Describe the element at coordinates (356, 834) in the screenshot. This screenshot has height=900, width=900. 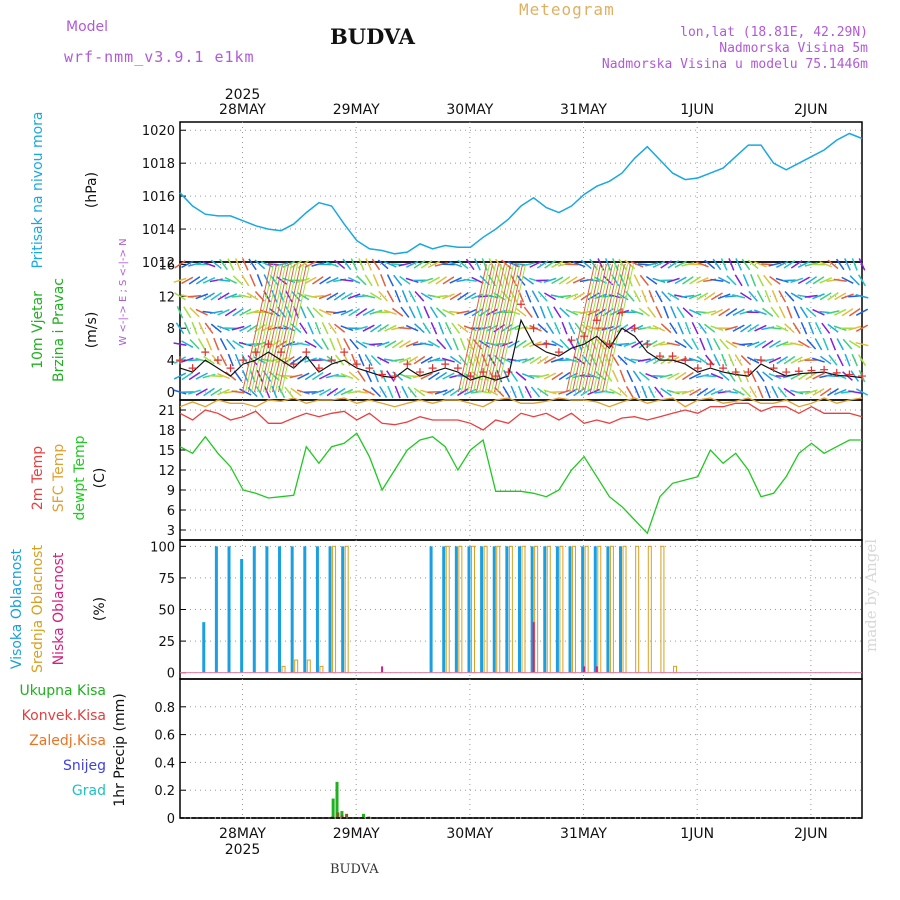
I see `x-tick-label-bottom: 29MAY` at that location.